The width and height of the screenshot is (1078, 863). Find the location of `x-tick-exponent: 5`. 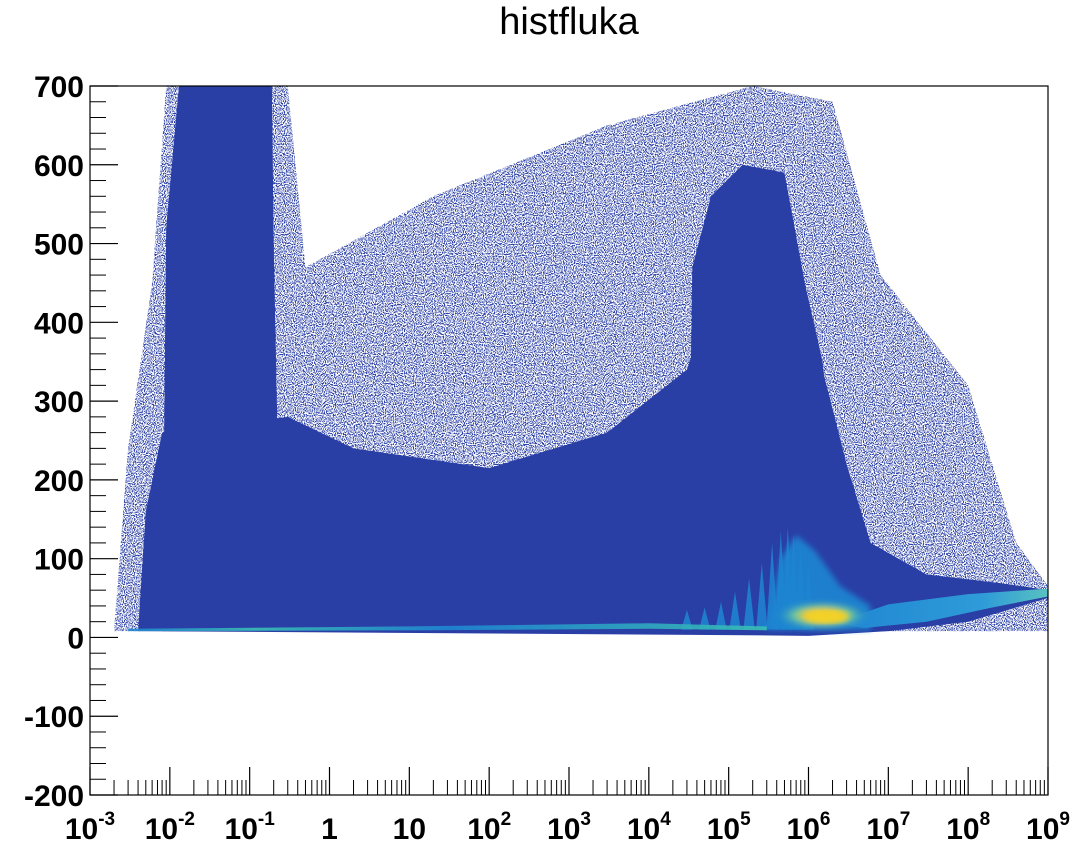

x-tick-exponent: 5 is located at coordinates (745, 819).